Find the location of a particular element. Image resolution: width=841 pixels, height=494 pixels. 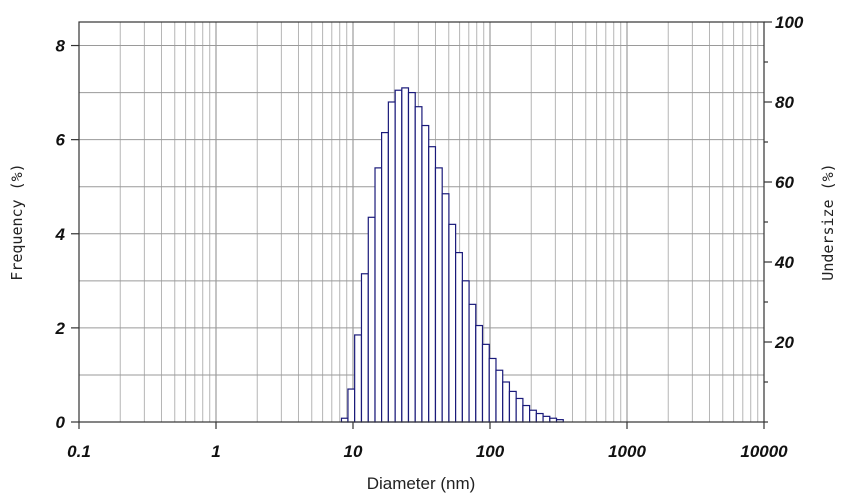

y-tick-label: 8 is located at coordinates (61, 46).